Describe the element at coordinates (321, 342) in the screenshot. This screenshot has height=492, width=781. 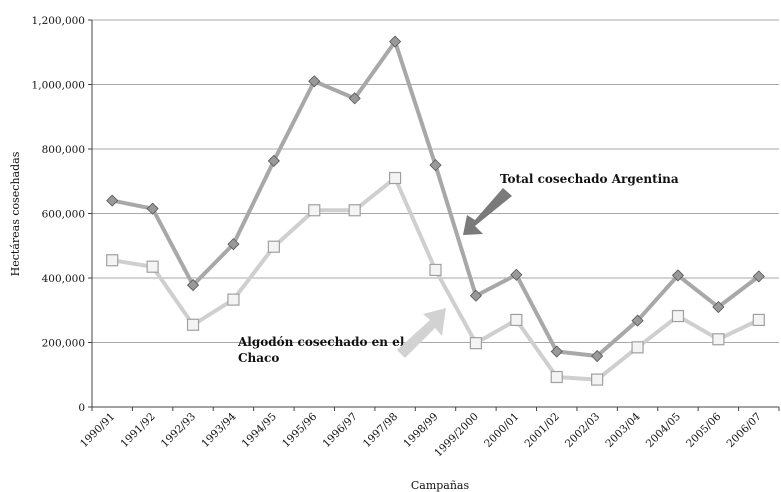
I see `annotation-chaco-line1: Algodón cosechado en el` at that location.